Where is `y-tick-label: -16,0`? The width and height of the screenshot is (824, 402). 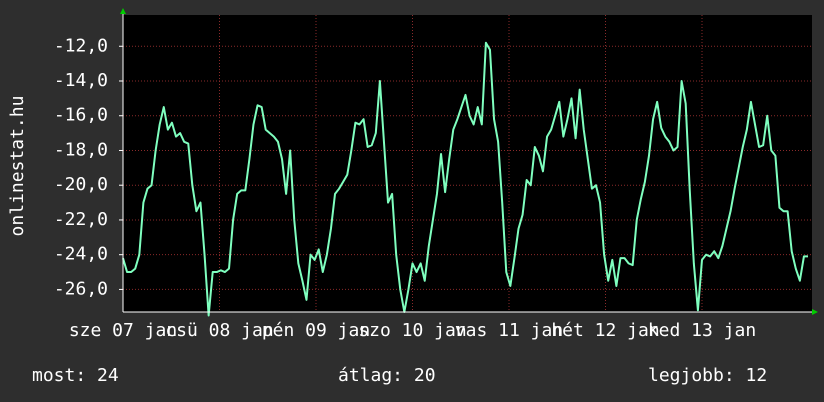 y-tick-label: -16,0 is located at coordinates (81, 115).